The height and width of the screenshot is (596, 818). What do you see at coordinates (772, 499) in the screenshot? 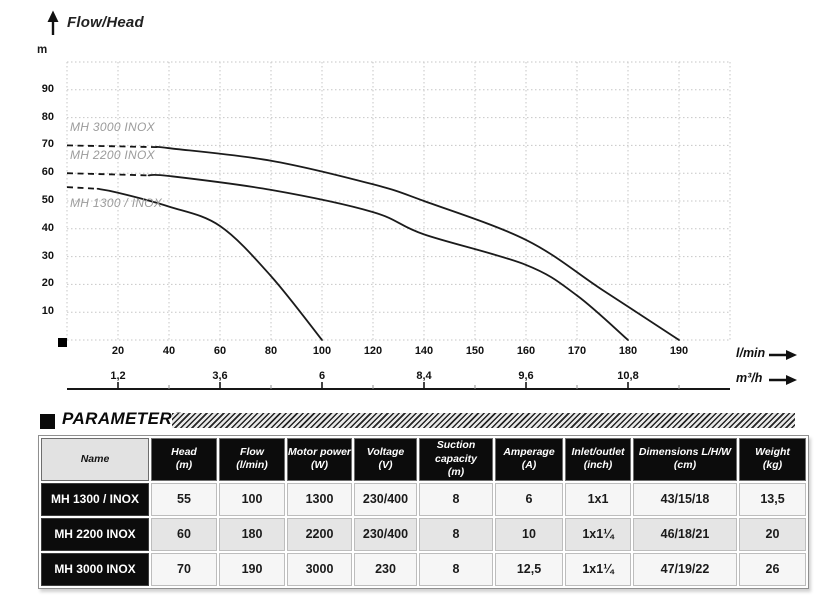
I see `value-cell: 13,5` at bounding box center [772, 499].